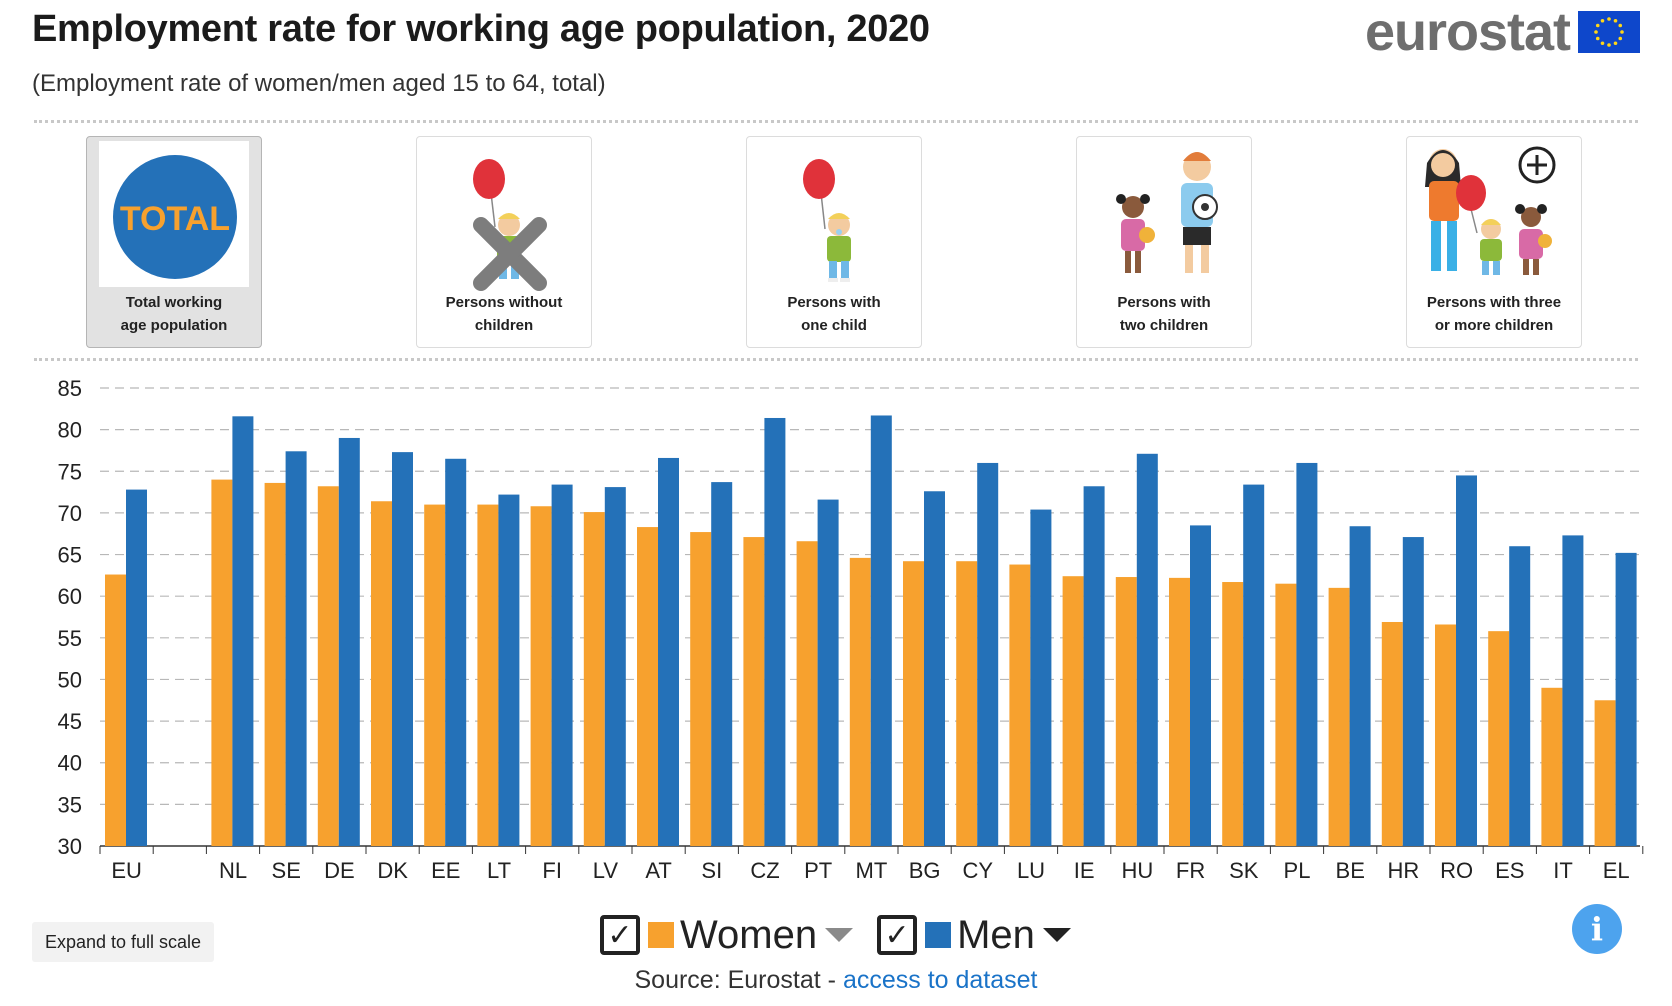  Describe the element at coordinates (1392, 733) in the screenshot. I see `bar-women-hr` at that location.